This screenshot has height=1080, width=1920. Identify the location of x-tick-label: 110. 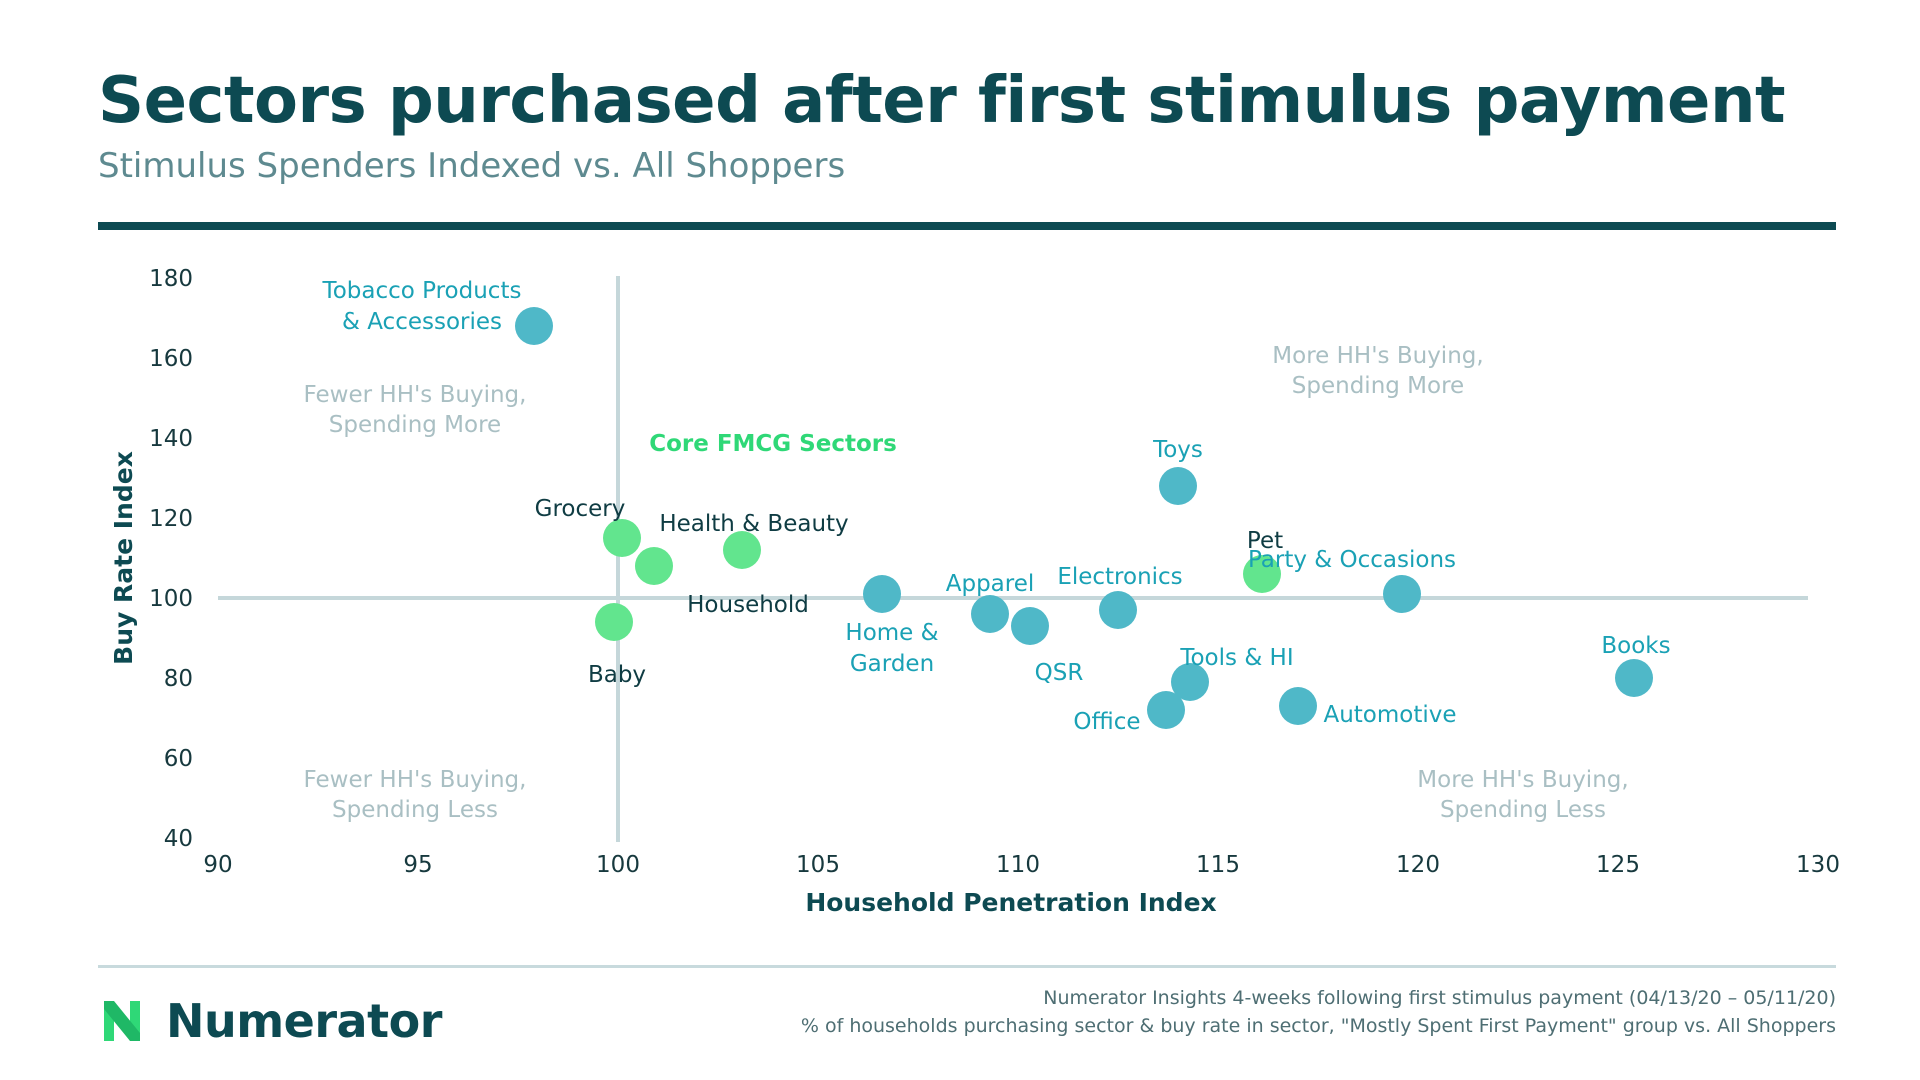
(1018, 865).